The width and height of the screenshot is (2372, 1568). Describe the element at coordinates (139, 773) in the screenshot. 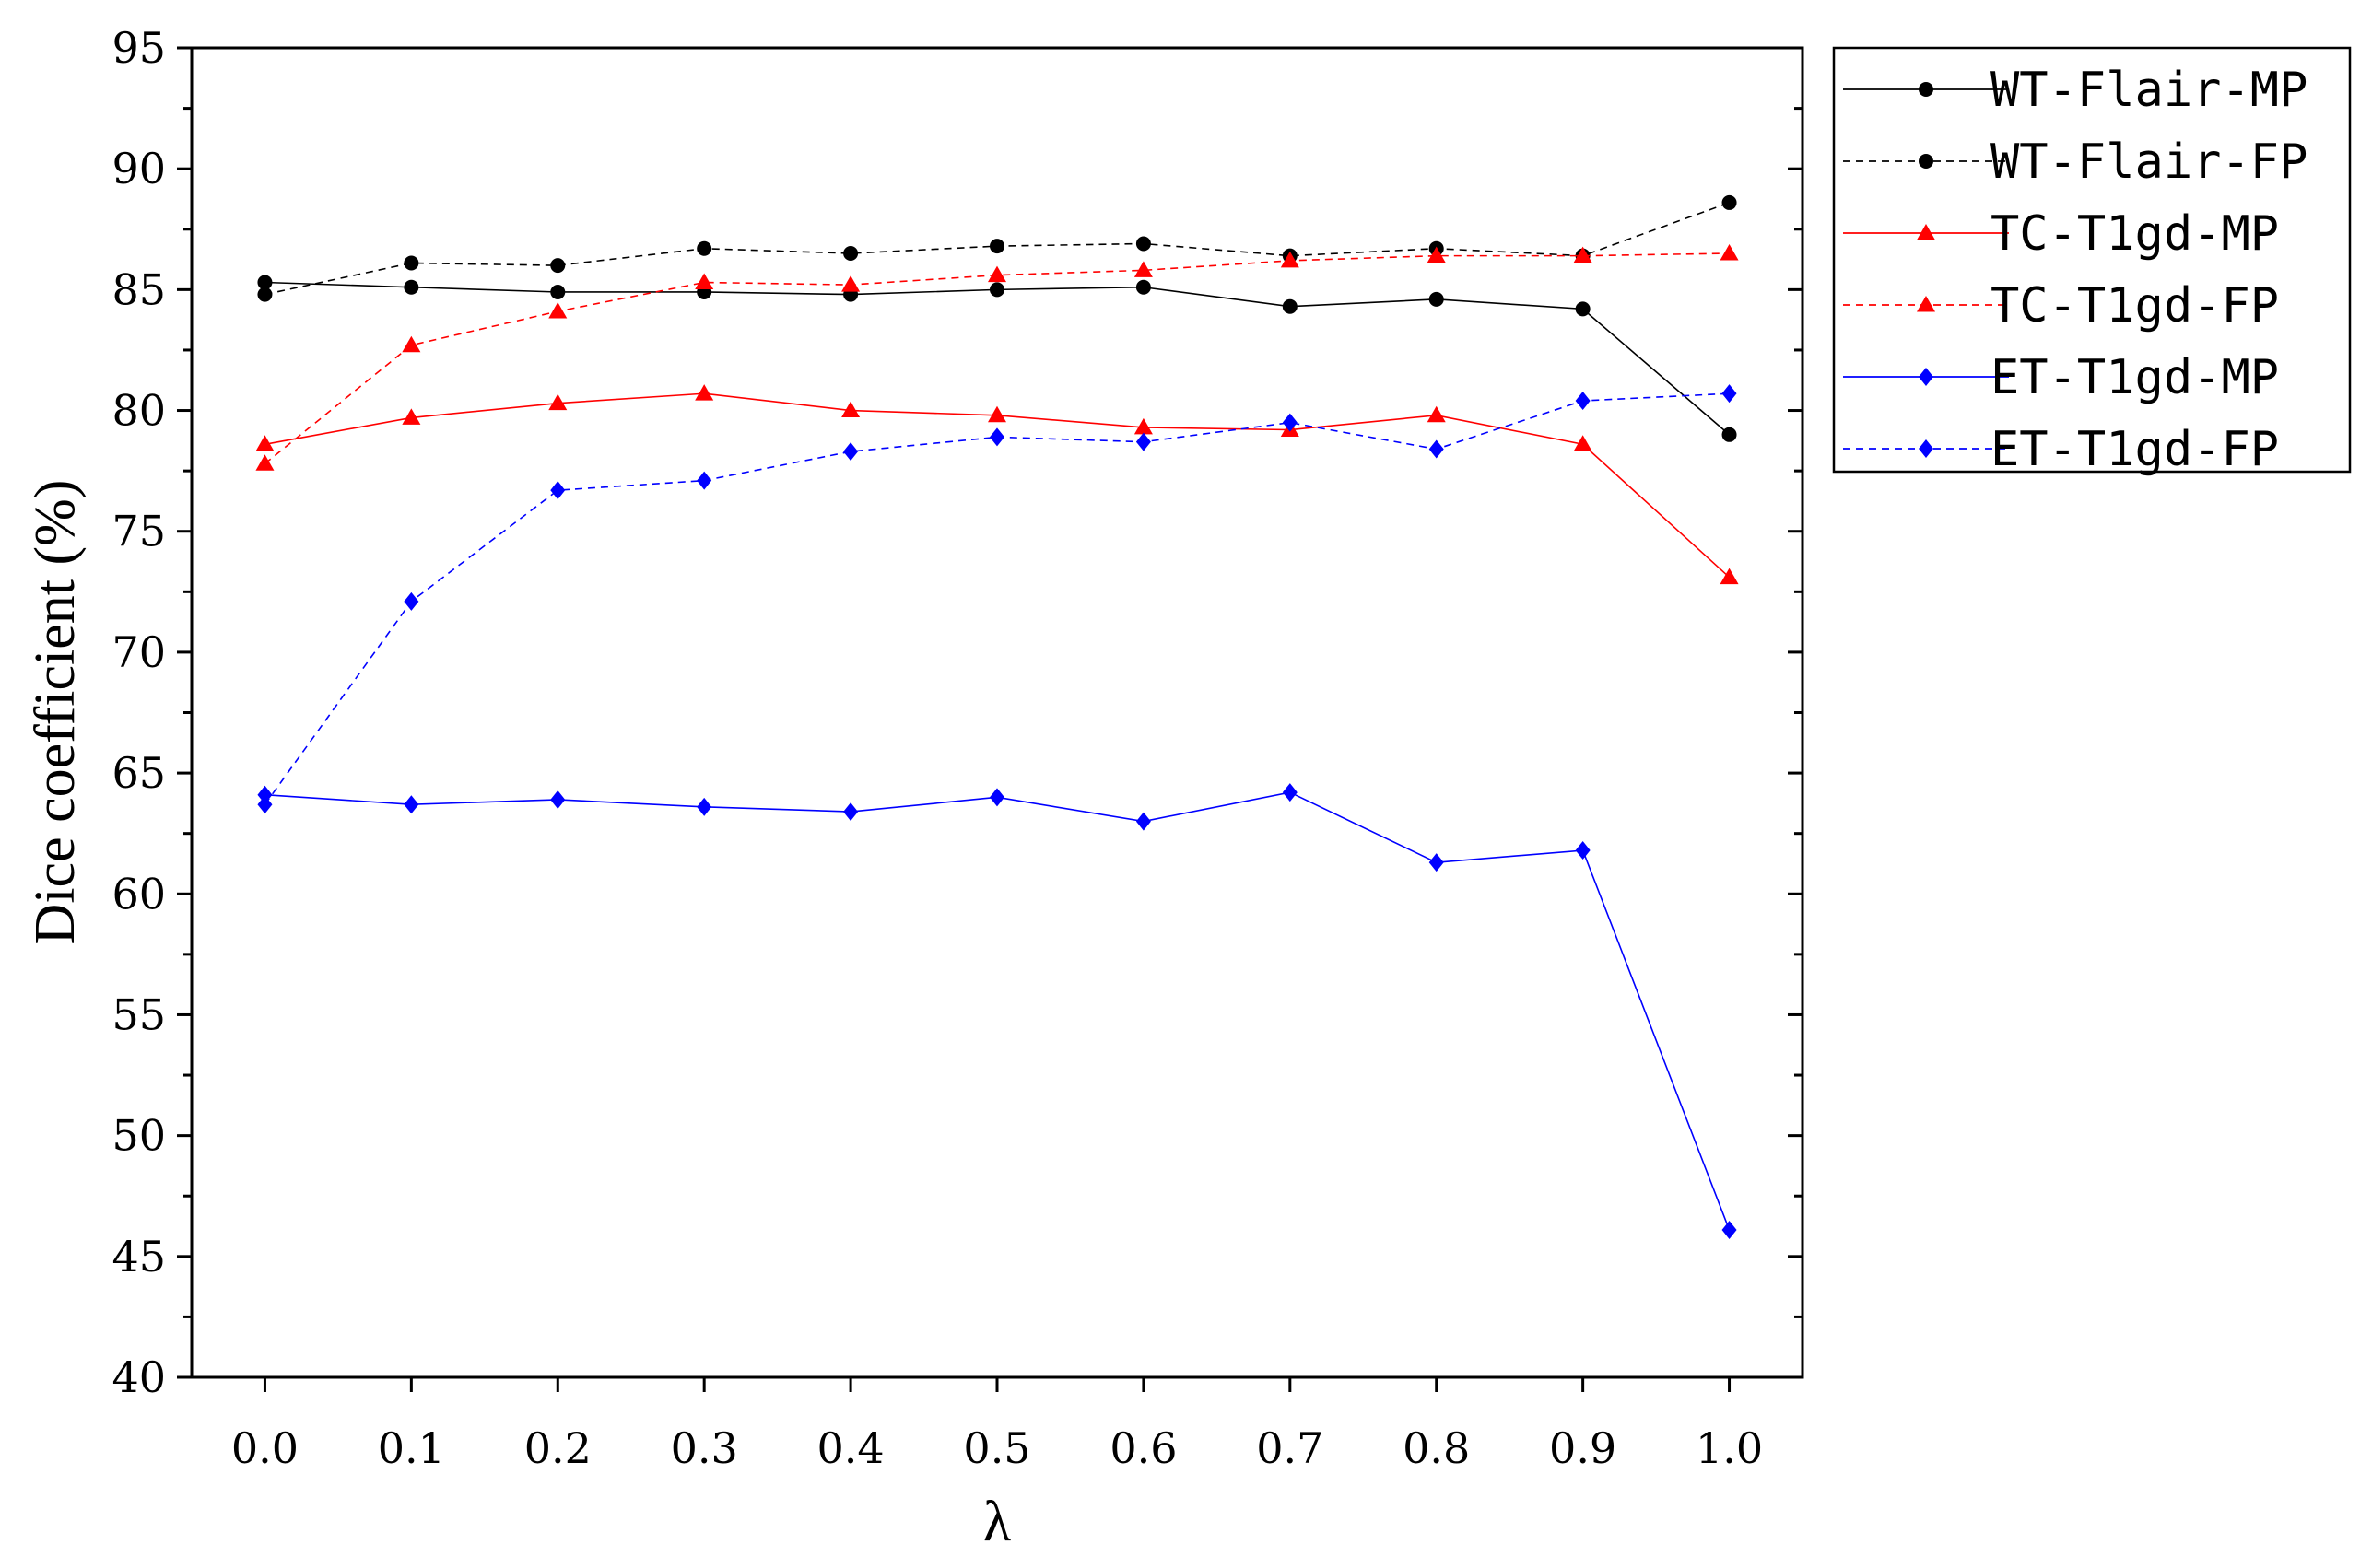

I see `y-tick-label: 65` at that location.